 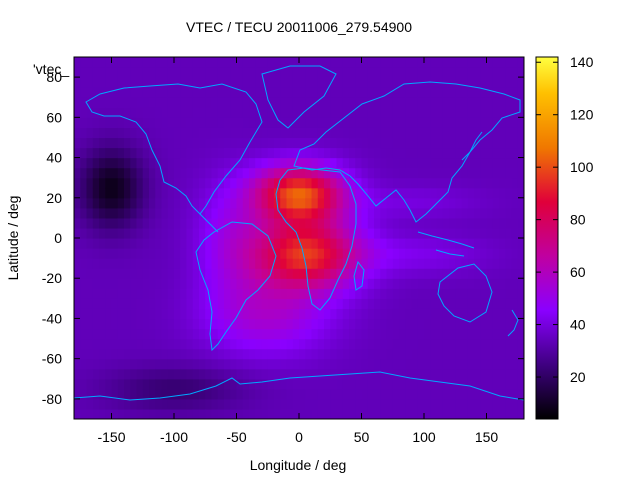 What do you see at coordinates (52, 359) in the screenshot?
I see `y-tick-label: -60` at bounding box center [52, 359].